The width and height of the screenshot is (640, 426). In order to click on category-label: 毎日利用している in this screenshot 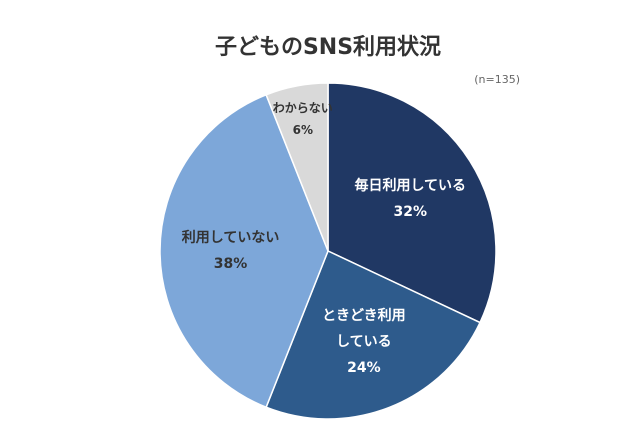, I will do `click(410, 185)`.